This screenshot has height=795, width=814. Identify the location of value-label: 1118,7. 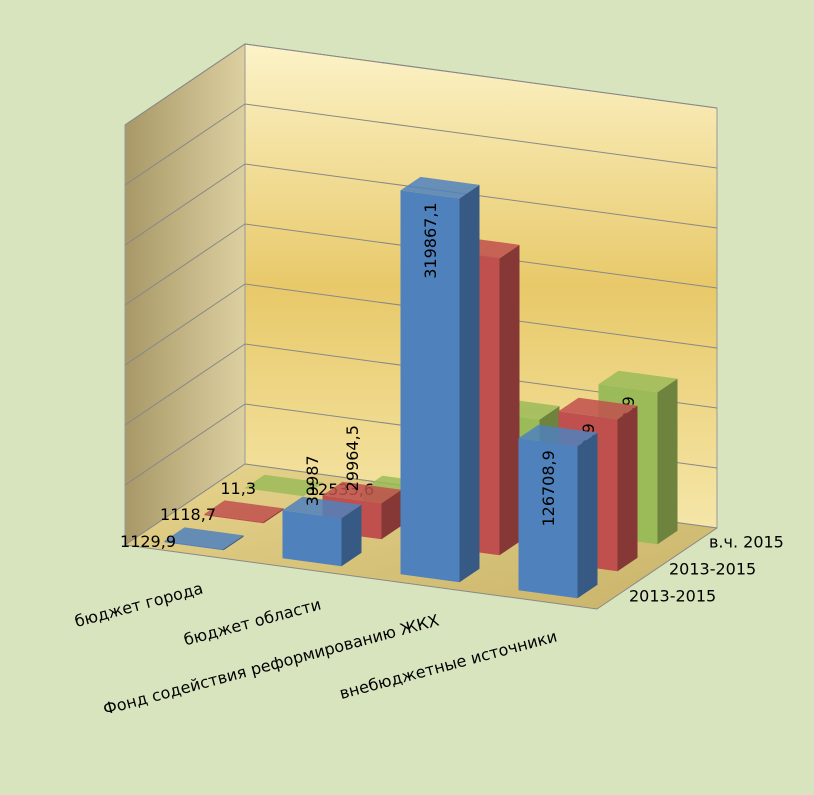
(188, 514).